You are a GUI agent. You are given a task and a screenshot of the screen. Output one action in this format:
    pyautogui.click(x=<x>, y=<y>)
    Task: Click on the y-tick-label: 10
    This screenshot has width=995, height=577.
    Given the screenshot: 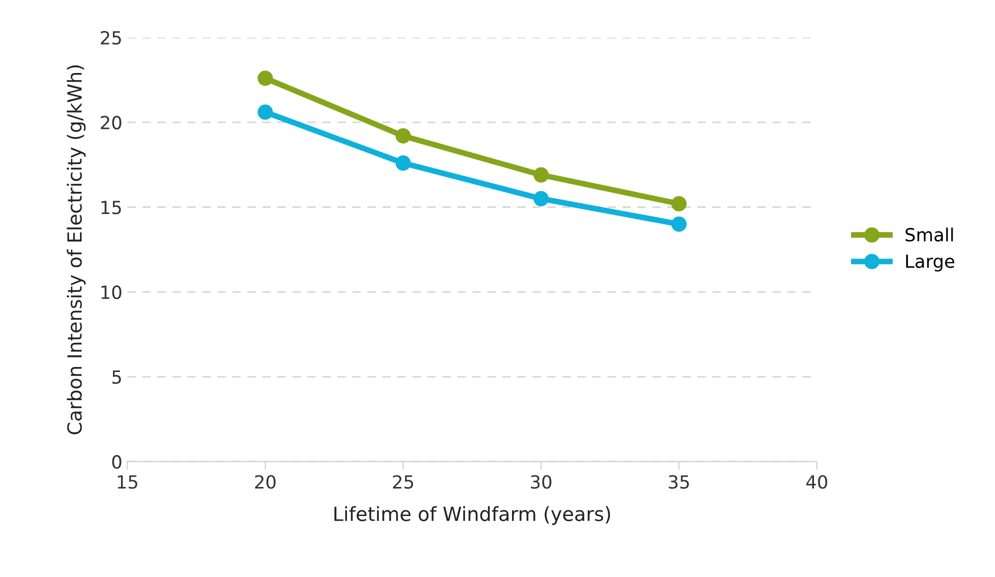 What is the action you would take?
    pyautogui.click(x=112, y=292)
    